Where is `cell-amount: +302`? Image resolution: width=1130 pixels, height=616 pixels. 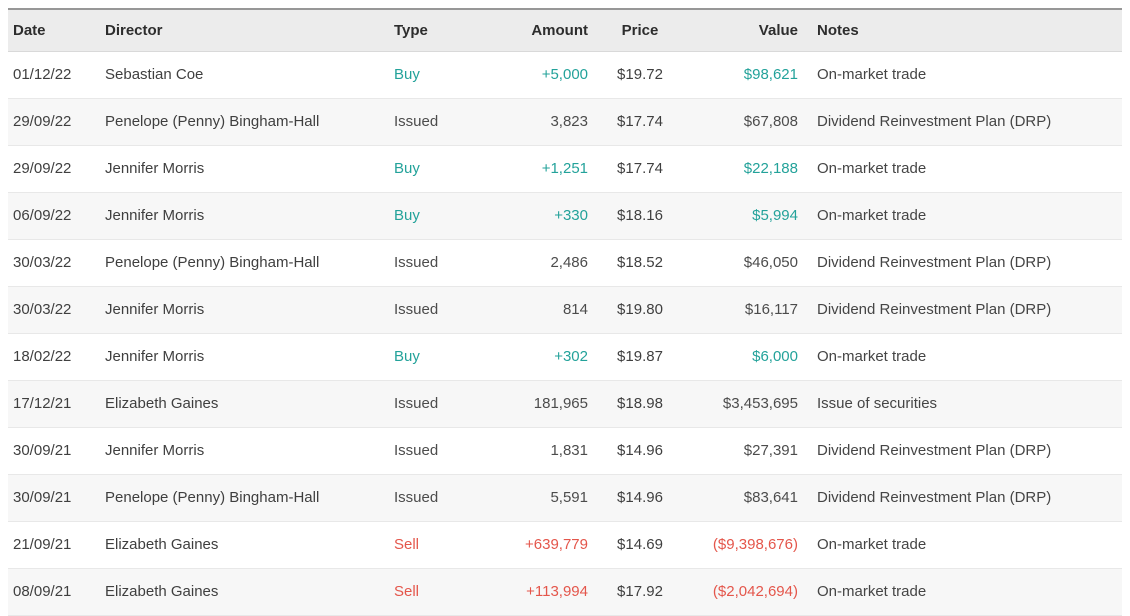
cell-amount: +302 is located at coordinates (553, 357).